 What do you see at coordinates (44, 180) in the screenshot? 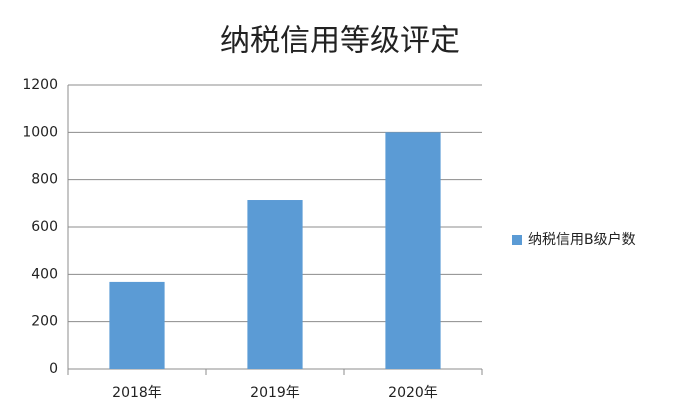
I see `y-tick-label: 800` at bounding box center [44, 180].